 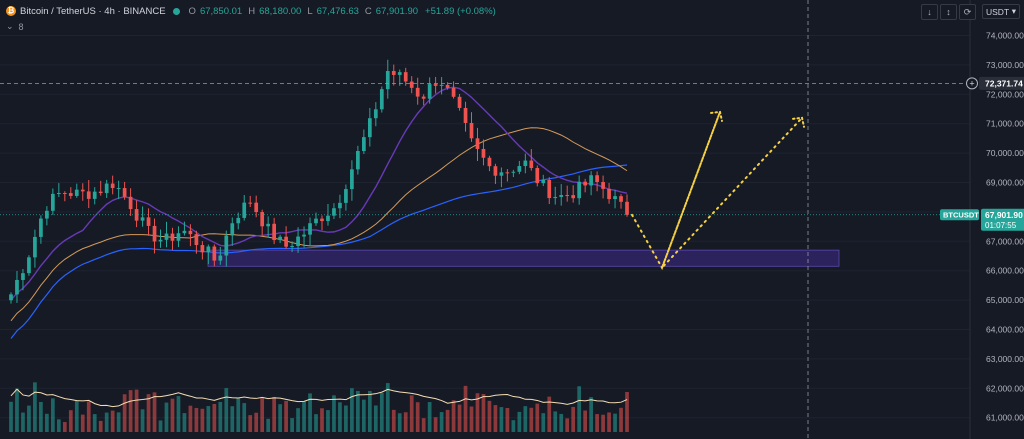 I want to click on auto-scale-icon: ↕, so click(x=948, y=12).